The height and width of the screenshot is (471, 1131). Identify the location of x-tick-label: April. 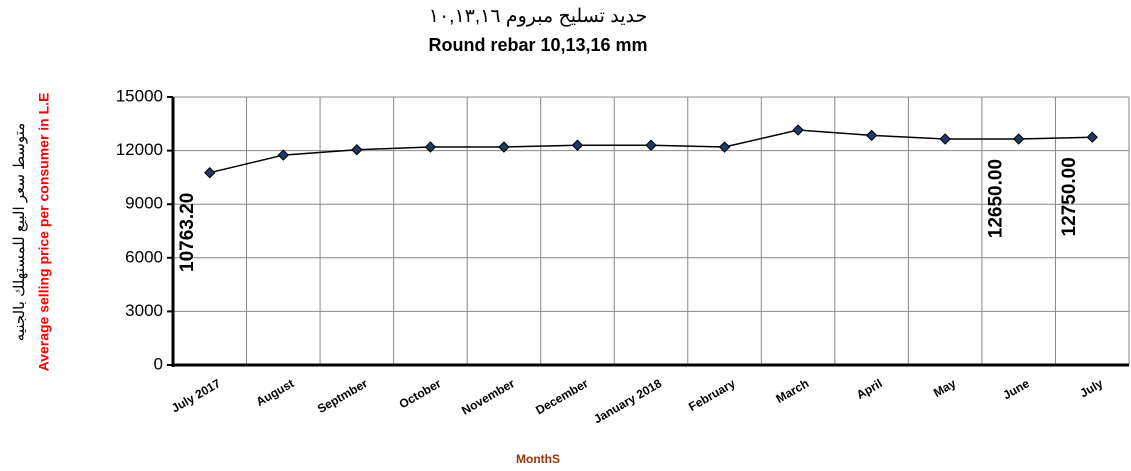
(869, 389).